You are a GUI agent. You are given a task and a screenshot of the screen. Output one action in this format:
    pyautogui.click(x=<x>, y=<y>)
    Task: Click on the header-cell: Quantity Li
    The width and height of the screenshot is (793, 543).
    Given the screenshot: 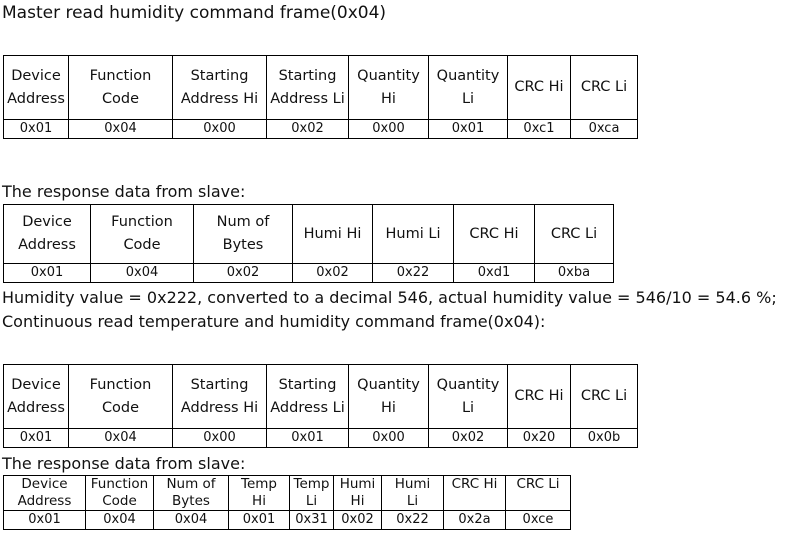 What is the action you would take?
    pyautogui.click(x=468, y=396)
    